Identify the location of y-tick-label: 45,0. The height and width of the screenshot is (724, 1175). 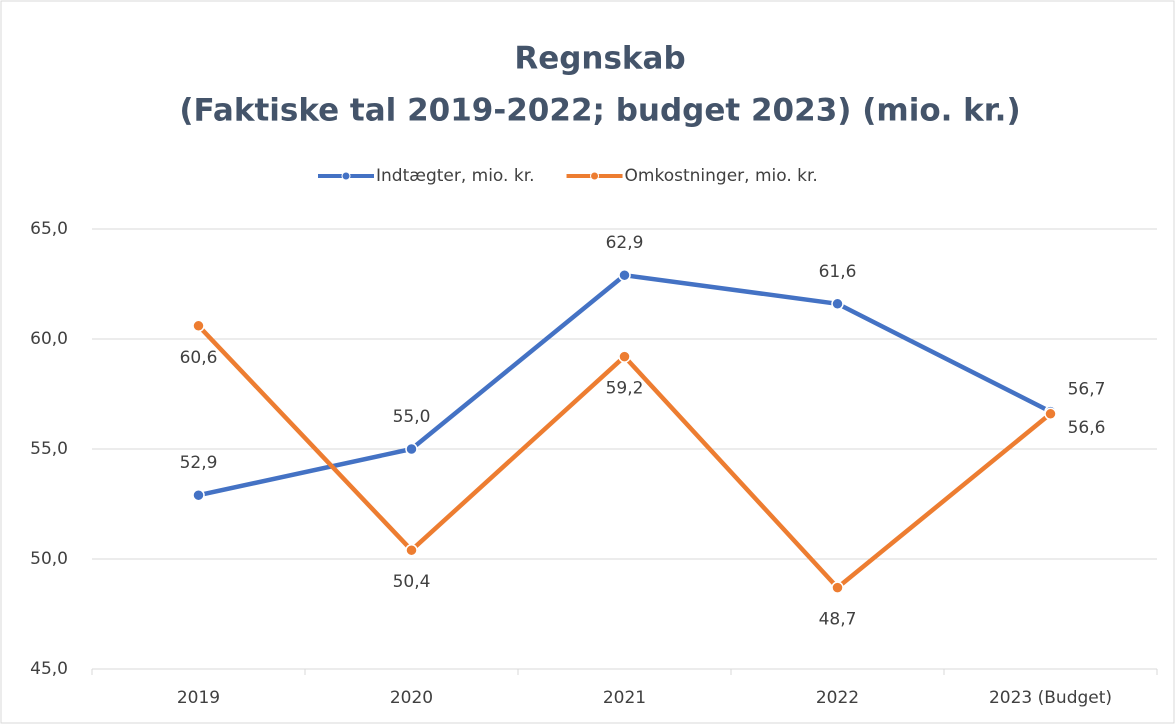
(49, 669).